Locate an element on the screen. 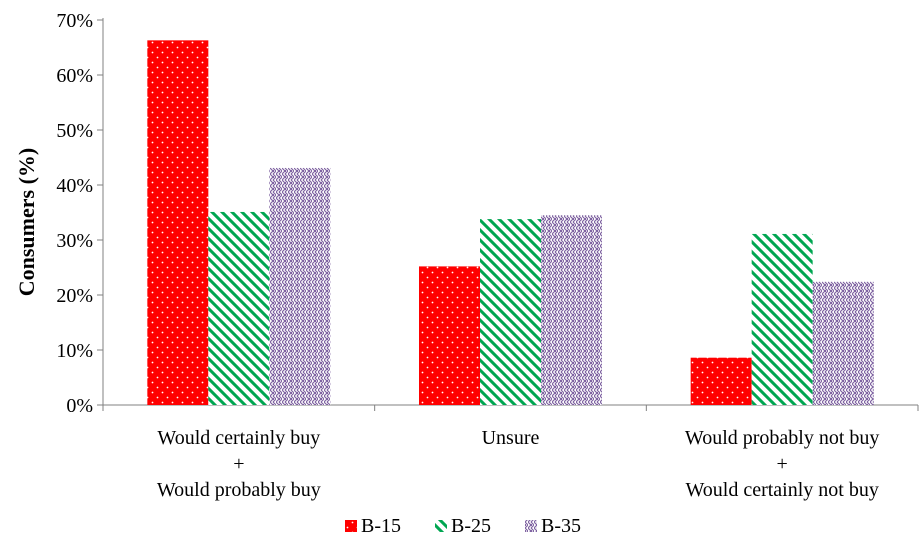  x-category-label: Would certainly not buy is located at coordinates (781, 490).